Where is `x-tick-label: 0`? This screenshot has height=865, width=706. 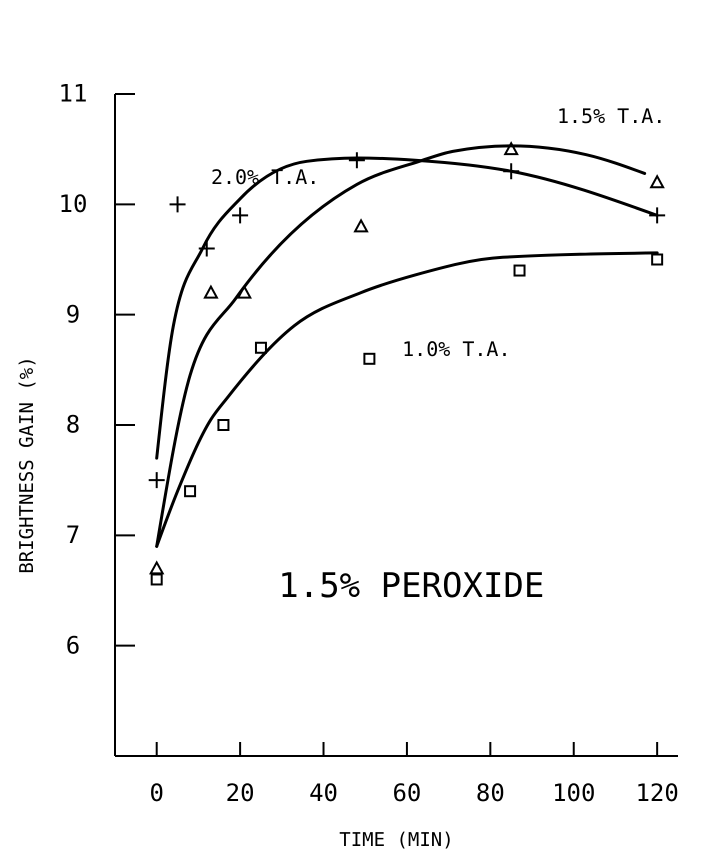
x-tick-label: 0 is located at coordinates (156, 793).